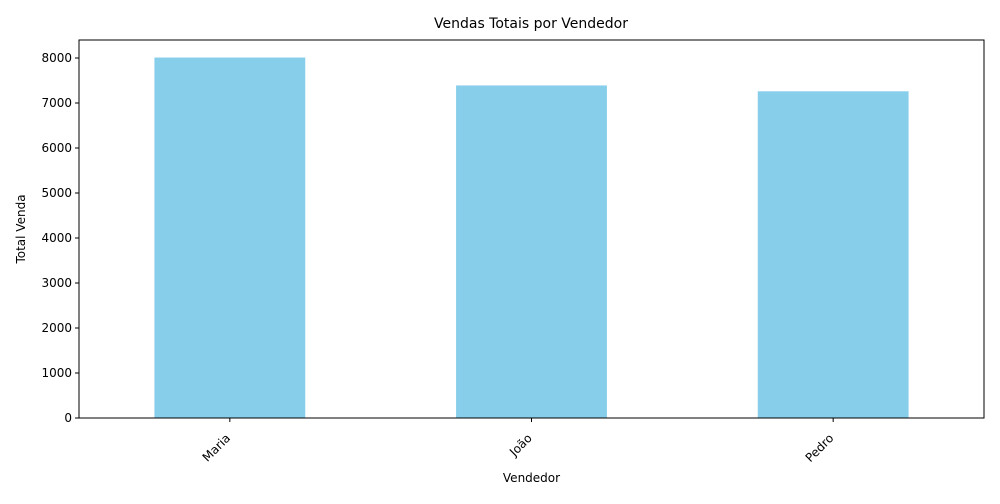  What do you see at coordinates (68, 418) in the screenshot?
I see `y-tick-label: 0` at bounding box center [68, 418].